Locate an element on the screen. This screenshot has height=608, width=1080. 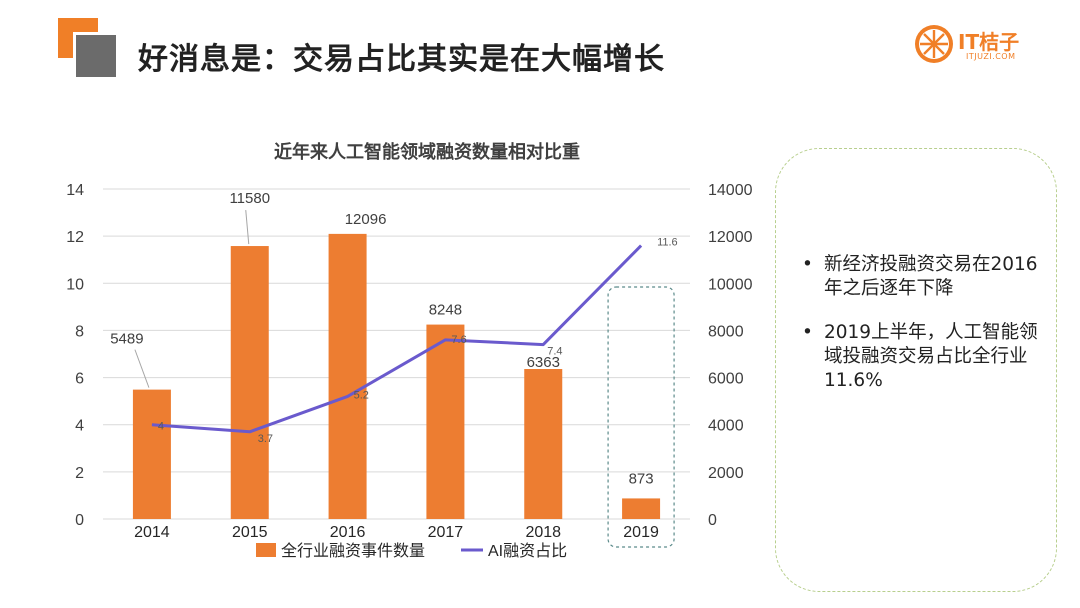
ai-share-line is located at coordinates (397, 339).